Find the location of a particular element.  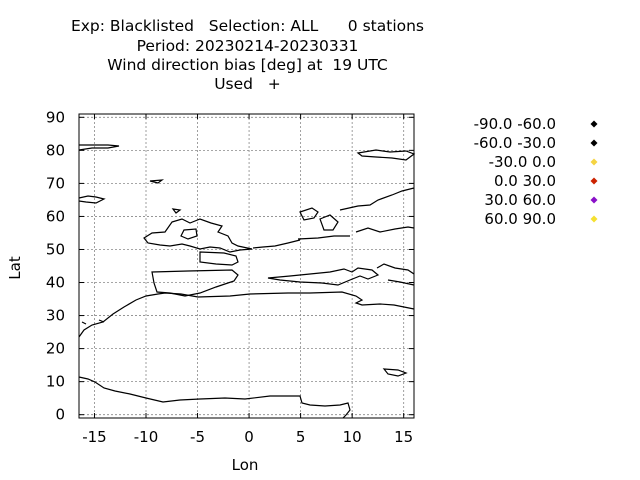

x-tick-label: 10 is located at coordinates (352, 437).